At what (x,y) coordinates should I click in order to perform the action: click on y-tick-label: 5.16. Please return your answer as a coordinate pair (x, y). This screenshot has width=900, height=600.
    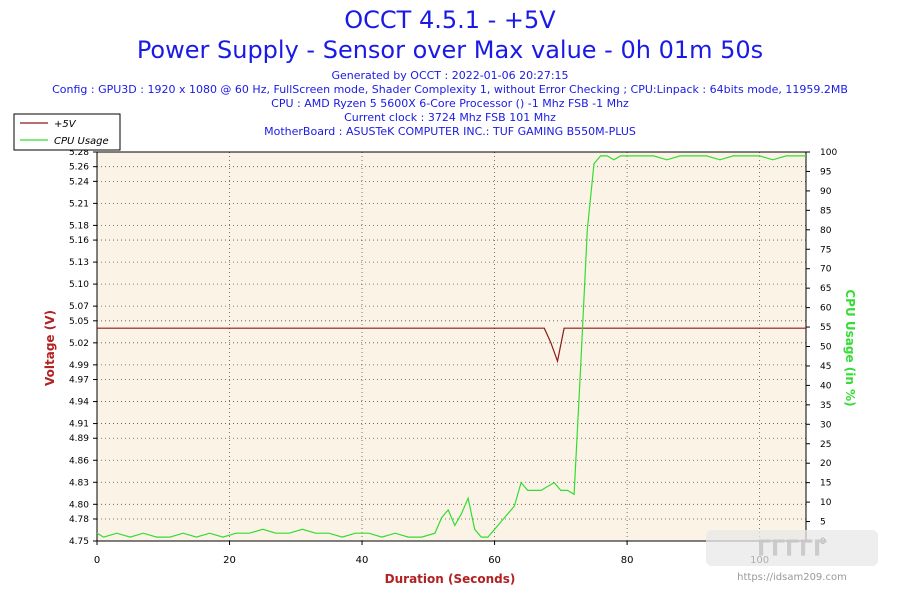
    Looking at the image, I should click on (79, 241).